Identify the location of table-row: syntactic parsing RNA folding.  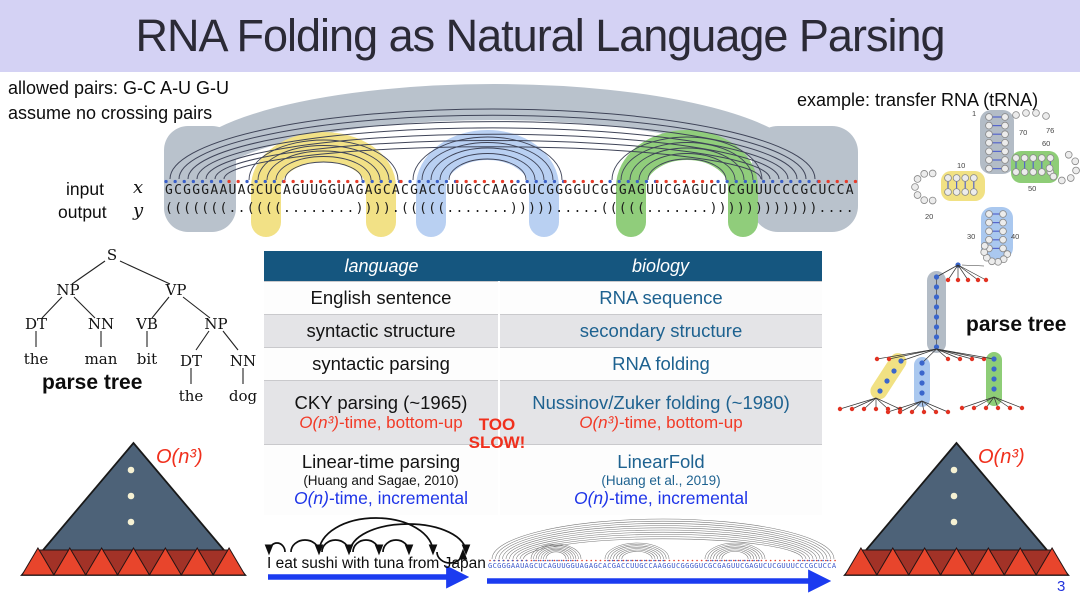
(543, 364).